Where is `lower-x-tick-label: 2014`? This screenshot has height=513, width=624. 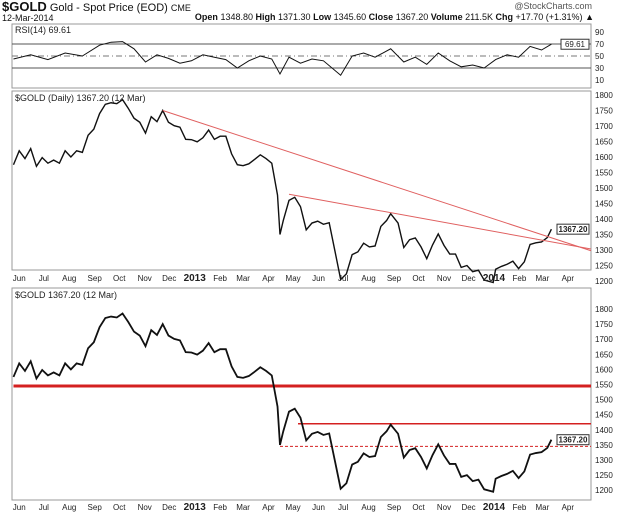 lower-x-tick-label: 2014 is located at coordinates (494, 507).